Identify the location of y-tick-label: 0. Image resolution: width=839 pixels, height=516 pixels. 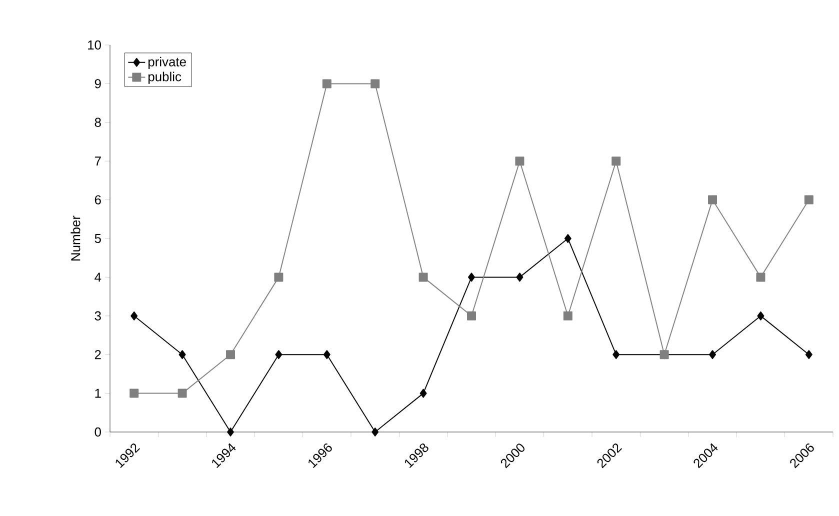
(97, 432).